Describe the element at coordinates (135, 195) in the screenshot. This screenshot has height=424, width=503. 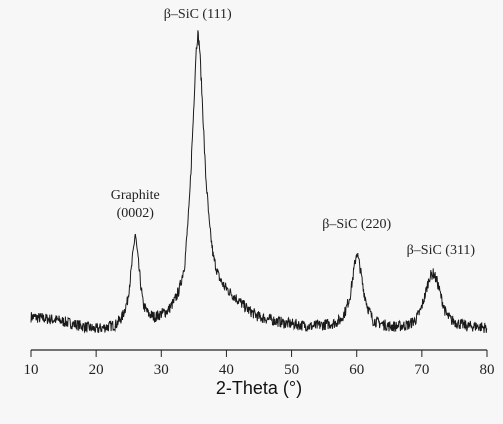
I see `annotation-graphite: Graphite` at that location.